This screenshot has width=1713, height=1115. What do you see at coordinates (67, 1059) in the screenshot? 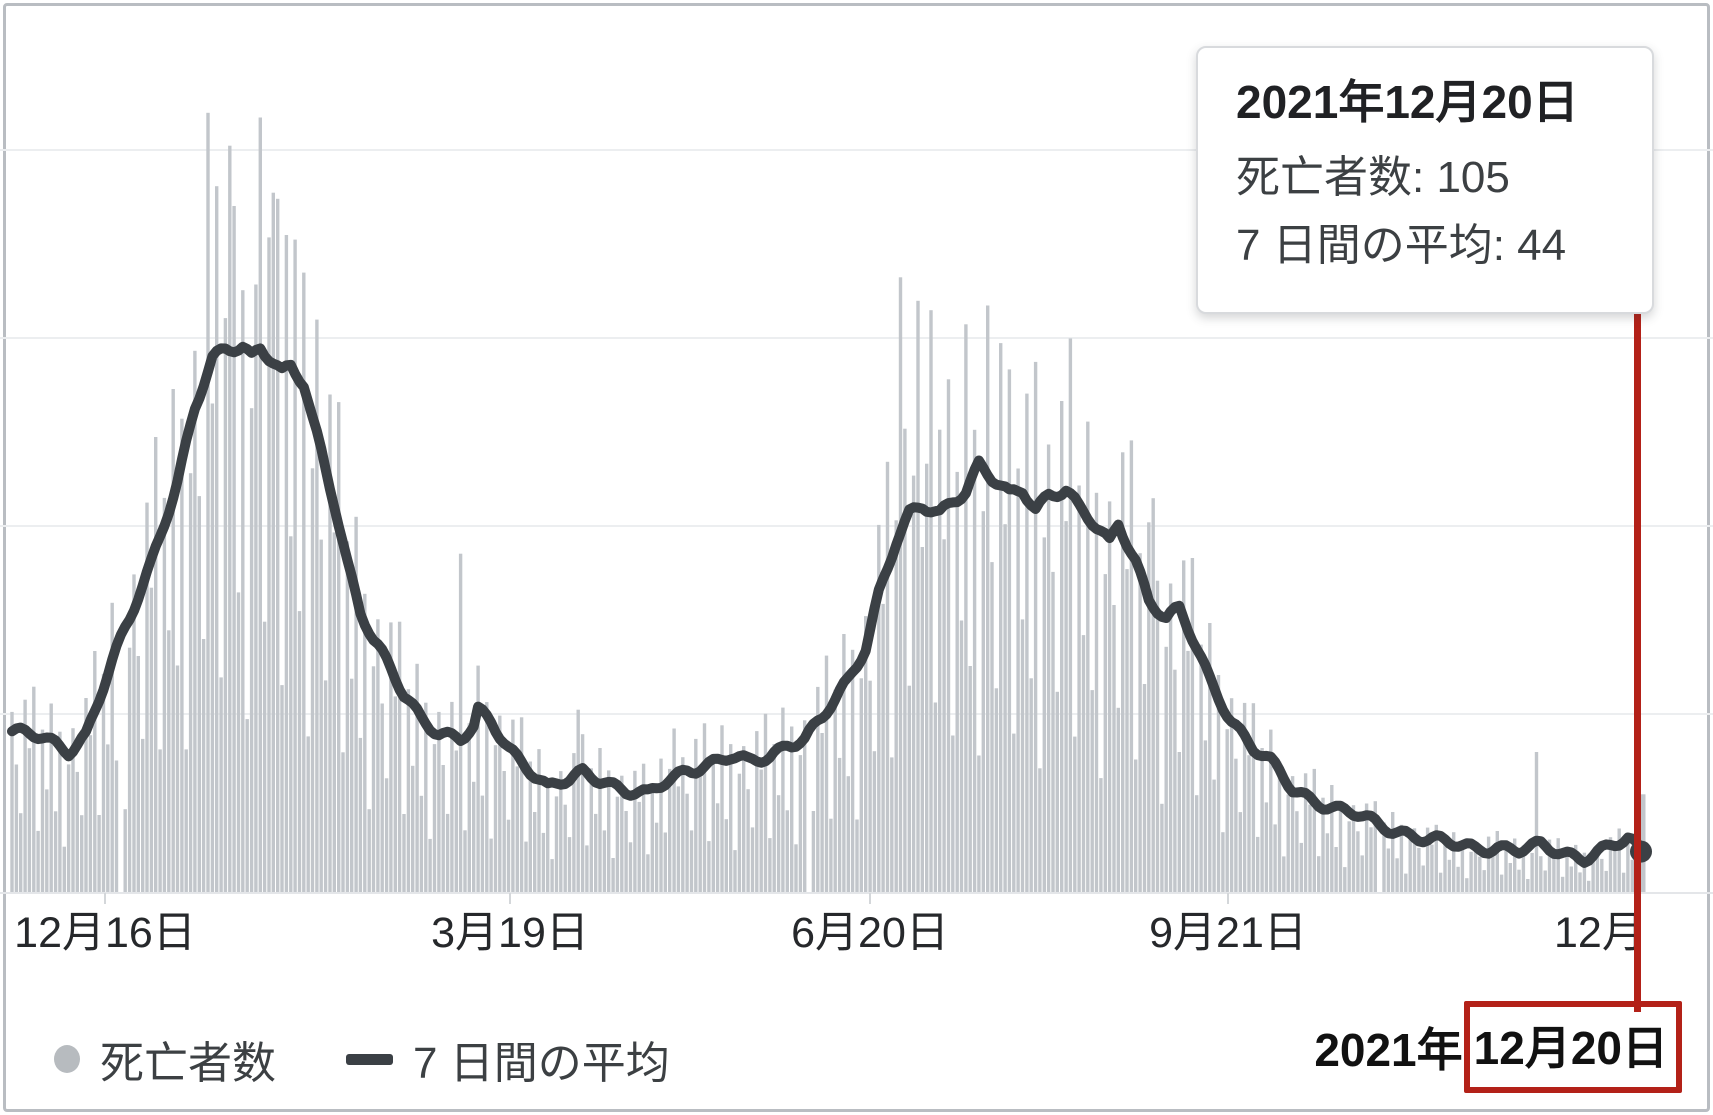
I see `deaths-dot-icon` at bounding box center [67, 1059].